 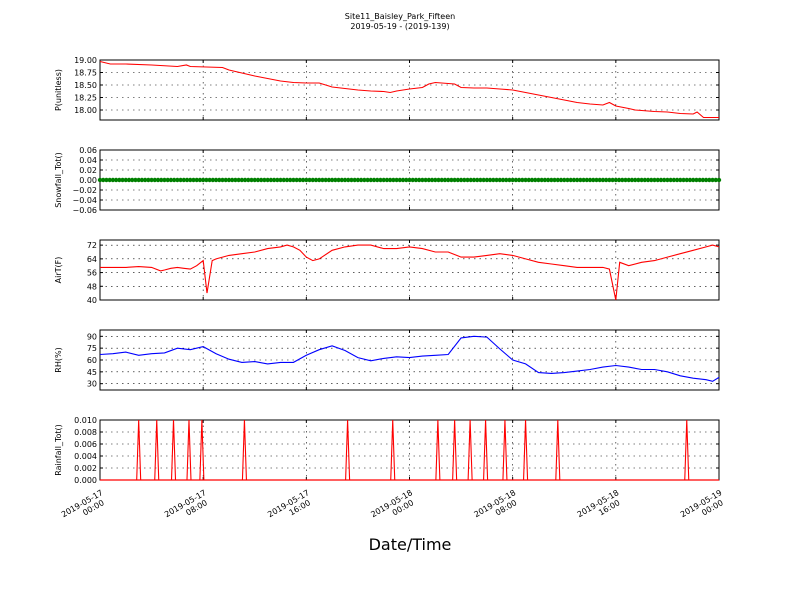 I want to click on y-tick-label: 40, so click(x=92, y=300).